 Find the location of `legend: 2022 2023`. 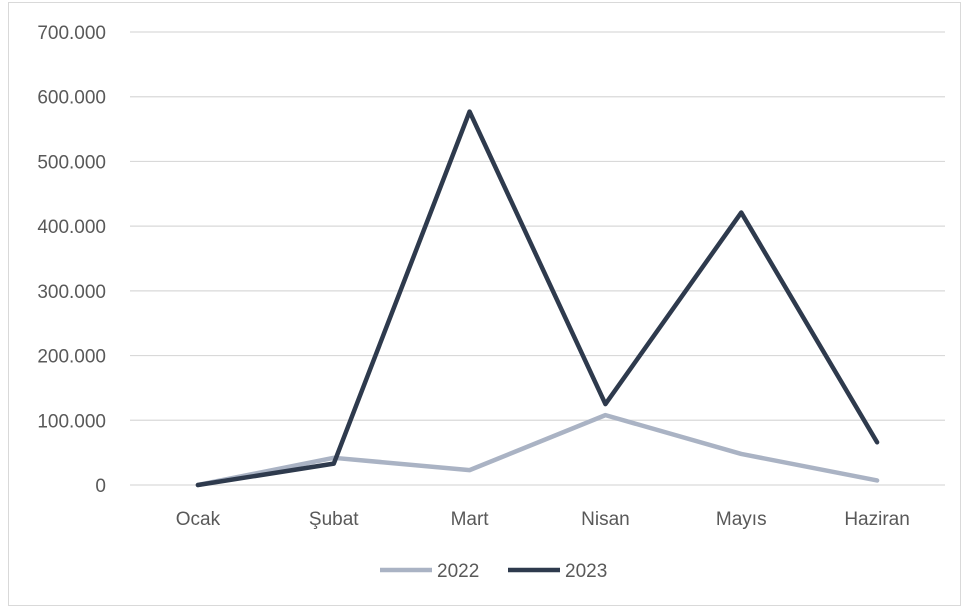

legend: 2022 2023 is located at coordinates (493, 571).